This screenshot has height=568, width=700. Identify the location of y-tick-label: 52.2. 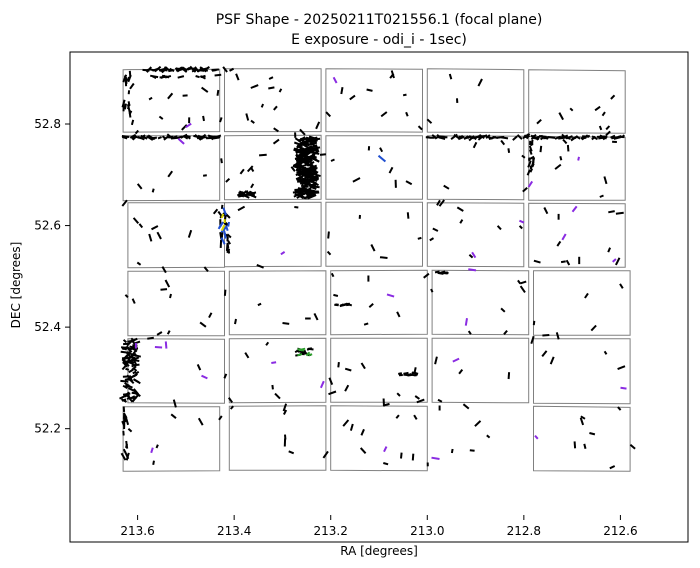
(47, 429).